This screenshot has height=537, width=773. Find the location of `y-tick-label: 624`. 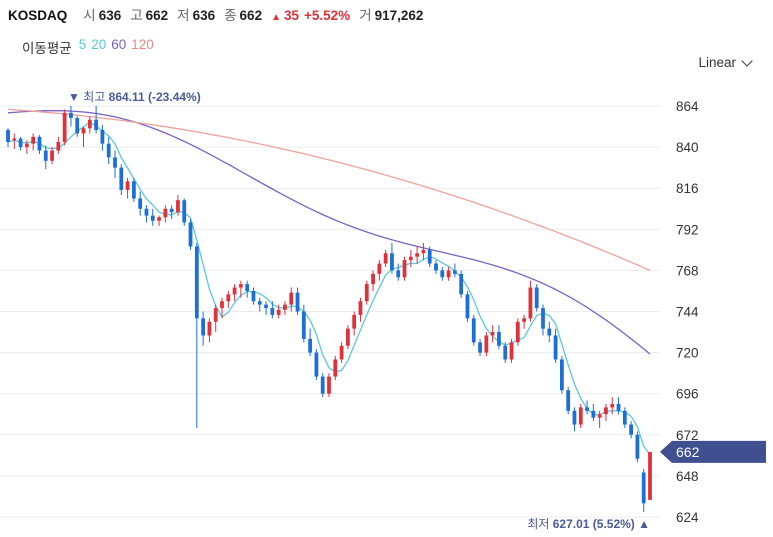

y-tick-label: 624 is located at coordinates (687, 517).